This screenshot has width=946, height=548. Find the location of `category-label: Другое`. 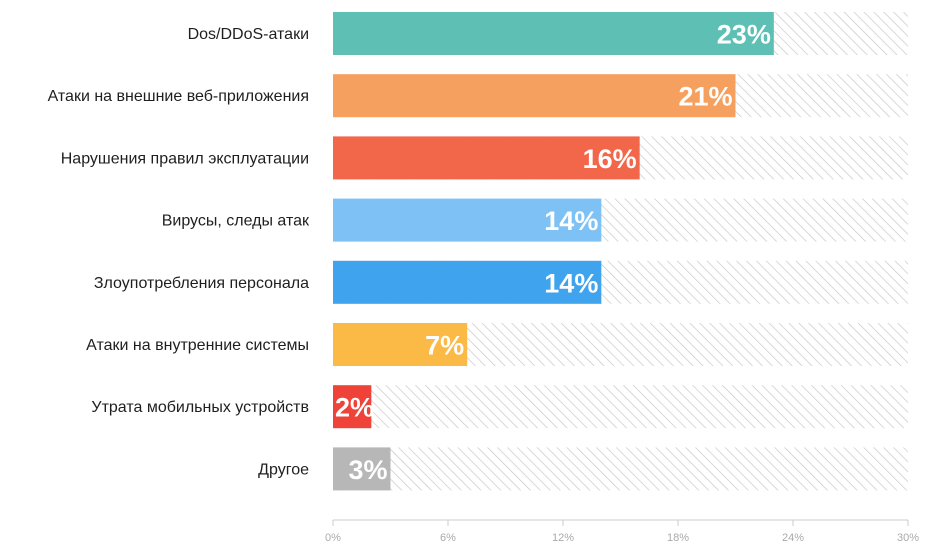

category-label: Другое is located at coordinates (283, 469).